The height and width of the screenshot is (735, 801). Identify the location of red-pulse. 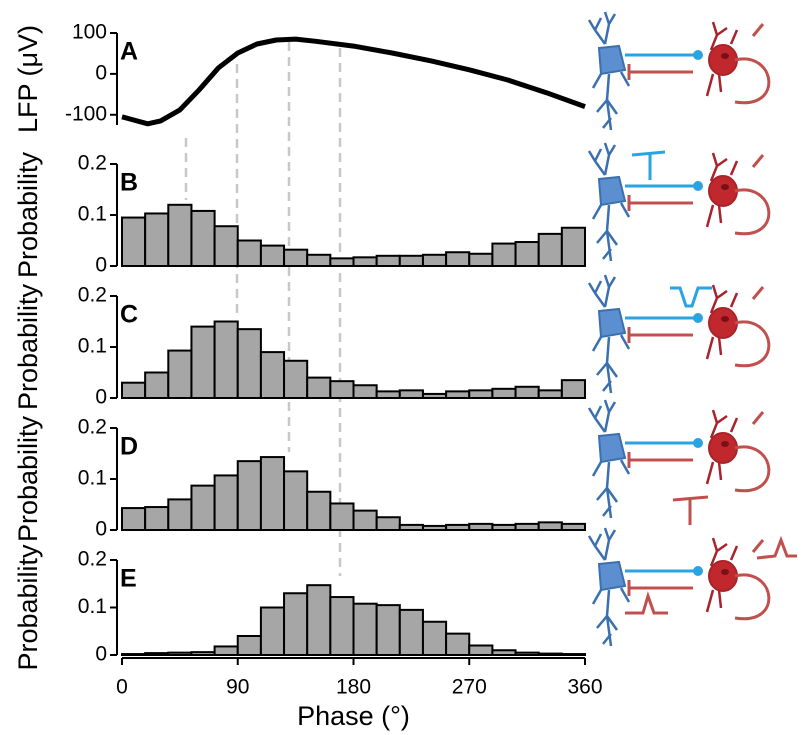
(646, 603).